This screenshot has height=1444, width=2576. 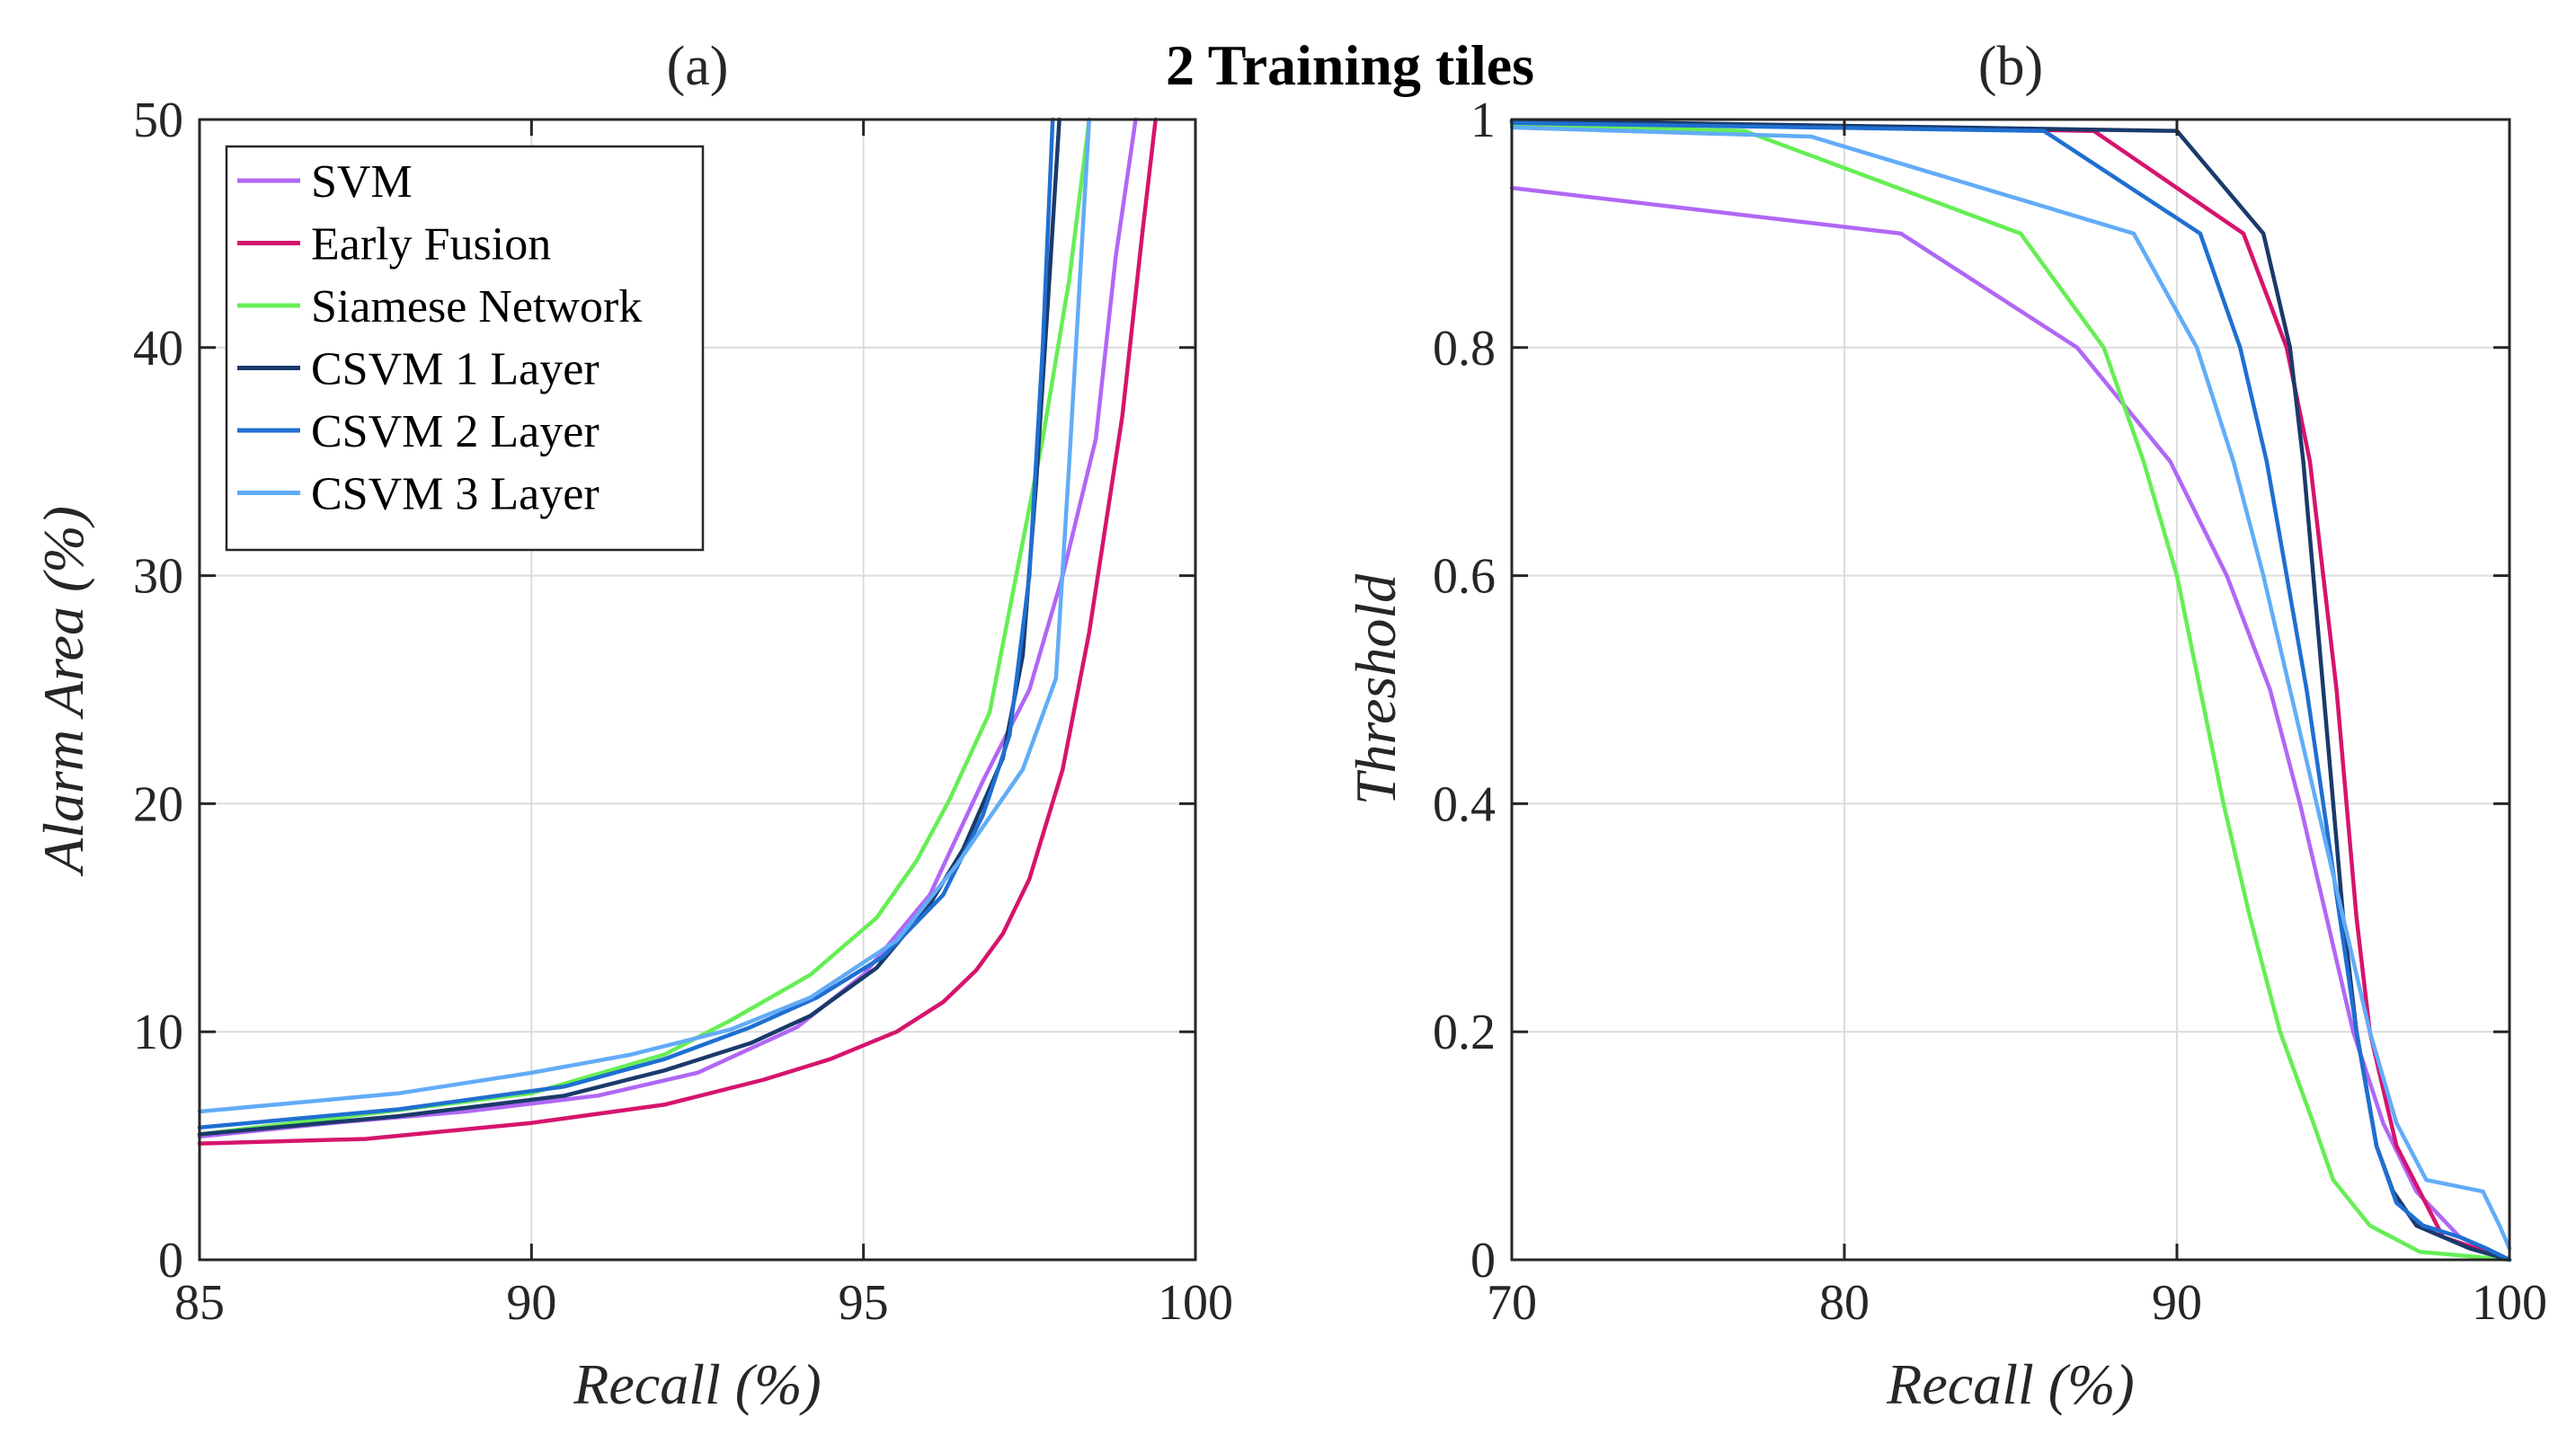 What do you see at coordinates (1376, 689) in the screenshot?
I see `panel-b-y-axis-label: Threshold` at bounding box center [1376, 689].